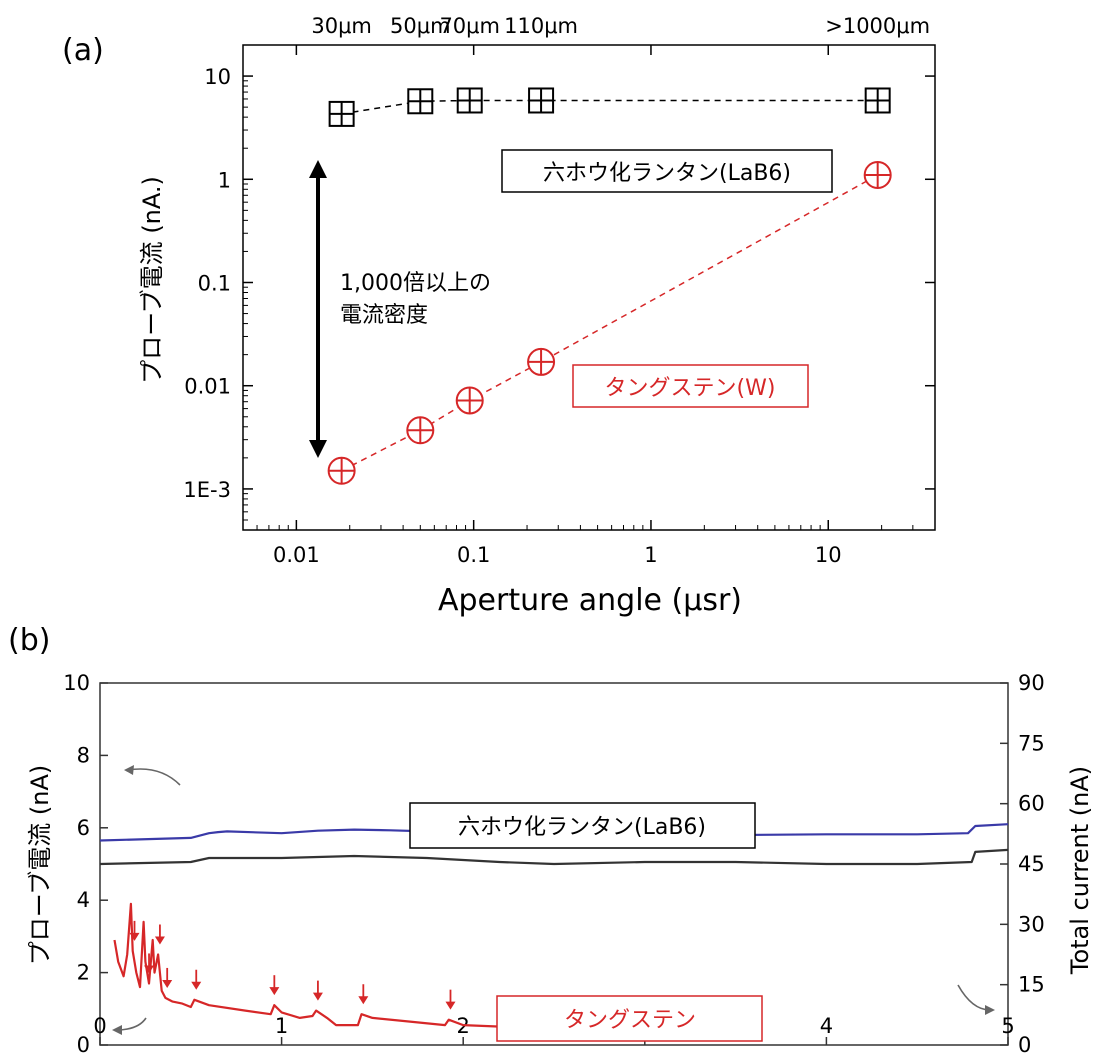 Image resolution: width=1098 pixels, height=1055 pixels. Describe the element at coordinates (1031, 924) in the screenshot. I see `chart-b-y2-tick-label-2: 30` at that location.